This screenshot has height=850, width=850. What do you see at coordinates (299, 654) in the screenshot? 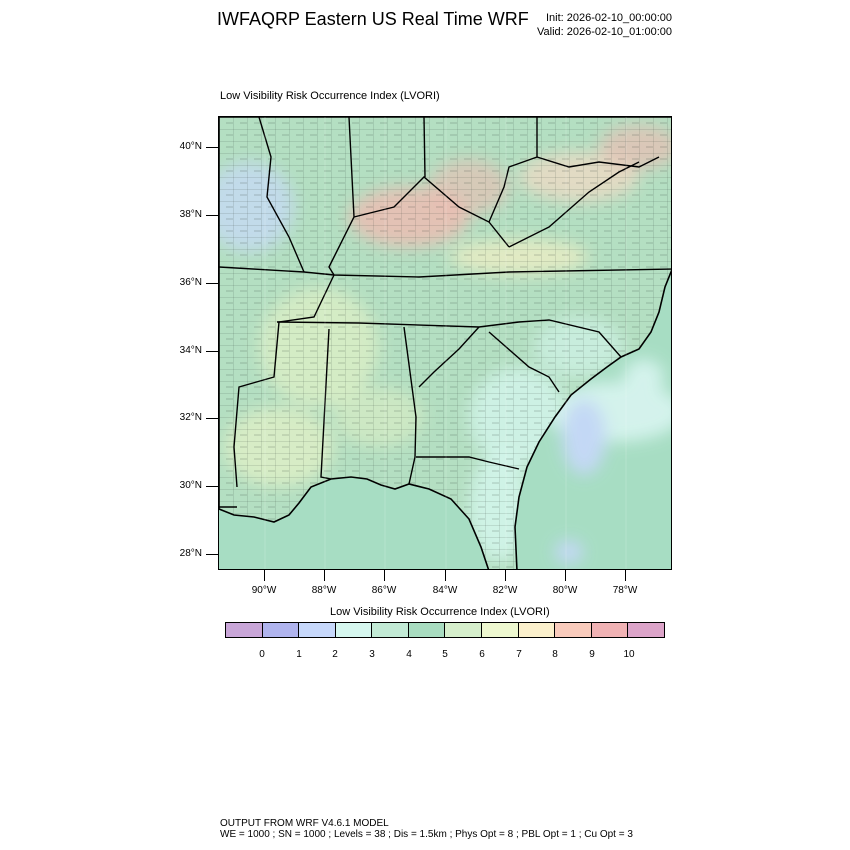
I see `colorbar-label: 1` at bounding box center [299, 654].